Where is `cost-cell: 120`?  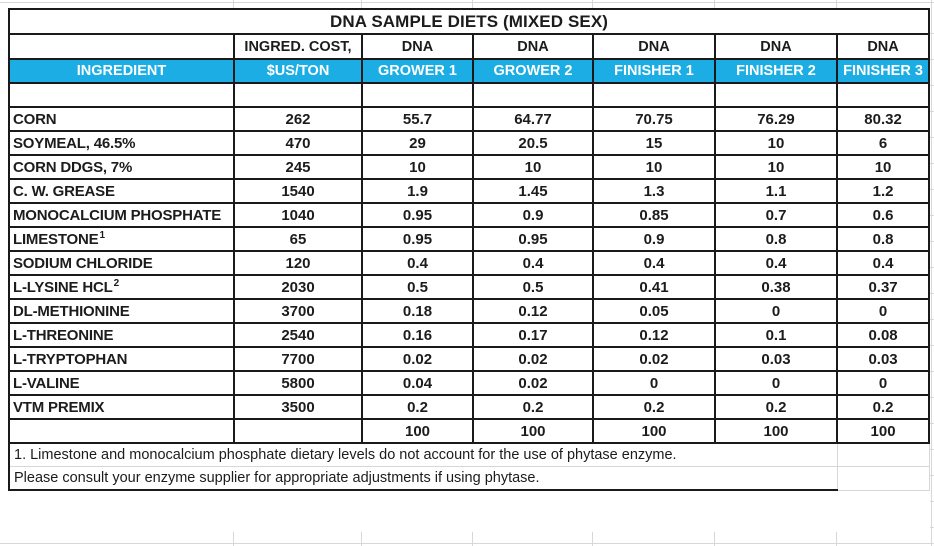
cost-cell: 120 is located at coordinates (298, 263).